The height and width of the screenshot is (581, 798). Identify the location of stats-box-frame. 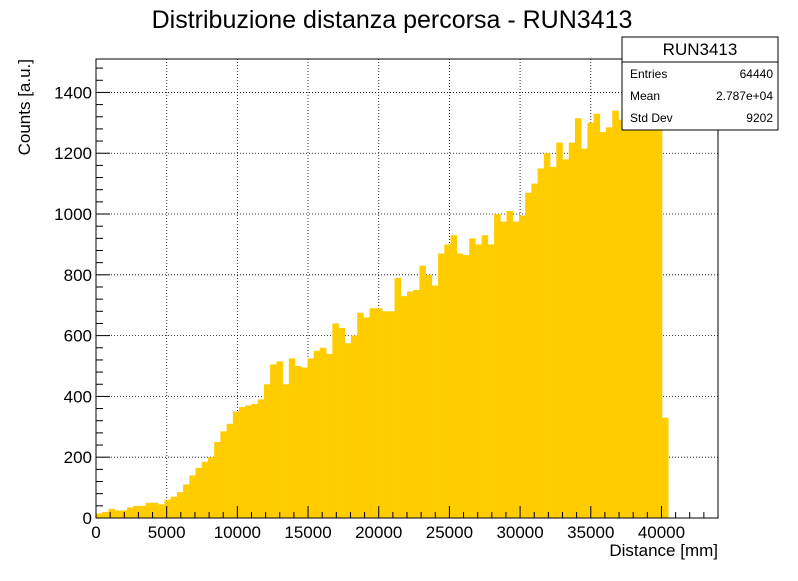
(700, 83).